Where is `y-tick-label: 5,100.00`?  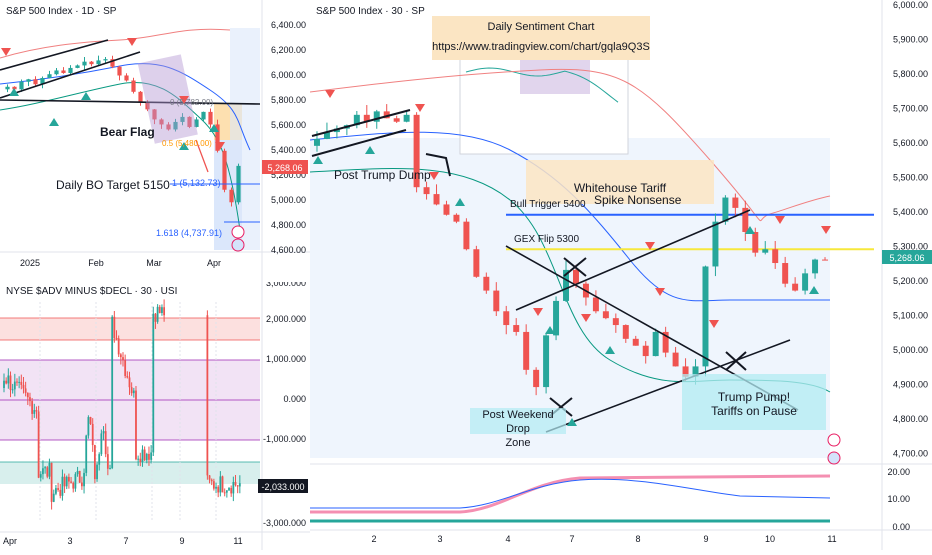
y-tick-label: 5,100.00 is located at coordinates (910, 316).